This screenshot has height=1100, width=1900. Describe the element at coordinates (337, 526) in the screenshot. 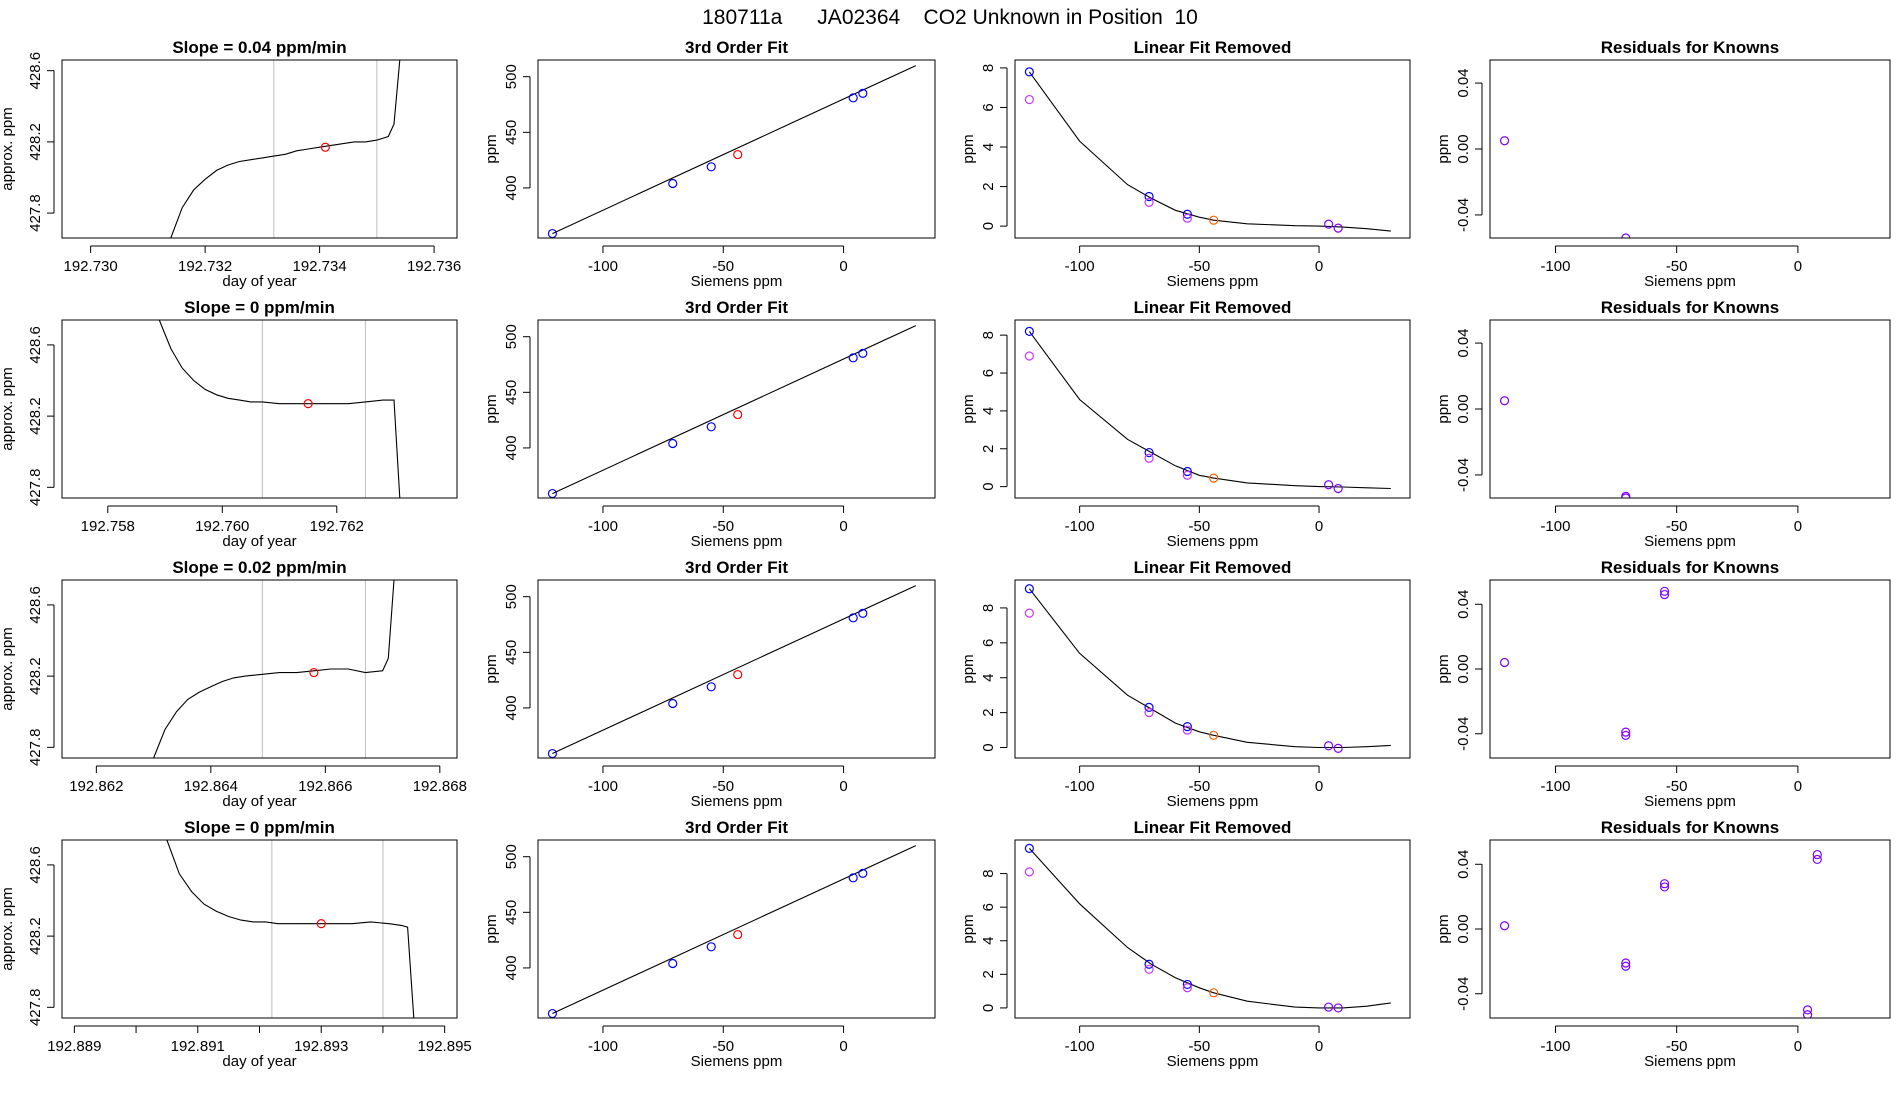

I see `x-tick-label: 192.762` at that location.